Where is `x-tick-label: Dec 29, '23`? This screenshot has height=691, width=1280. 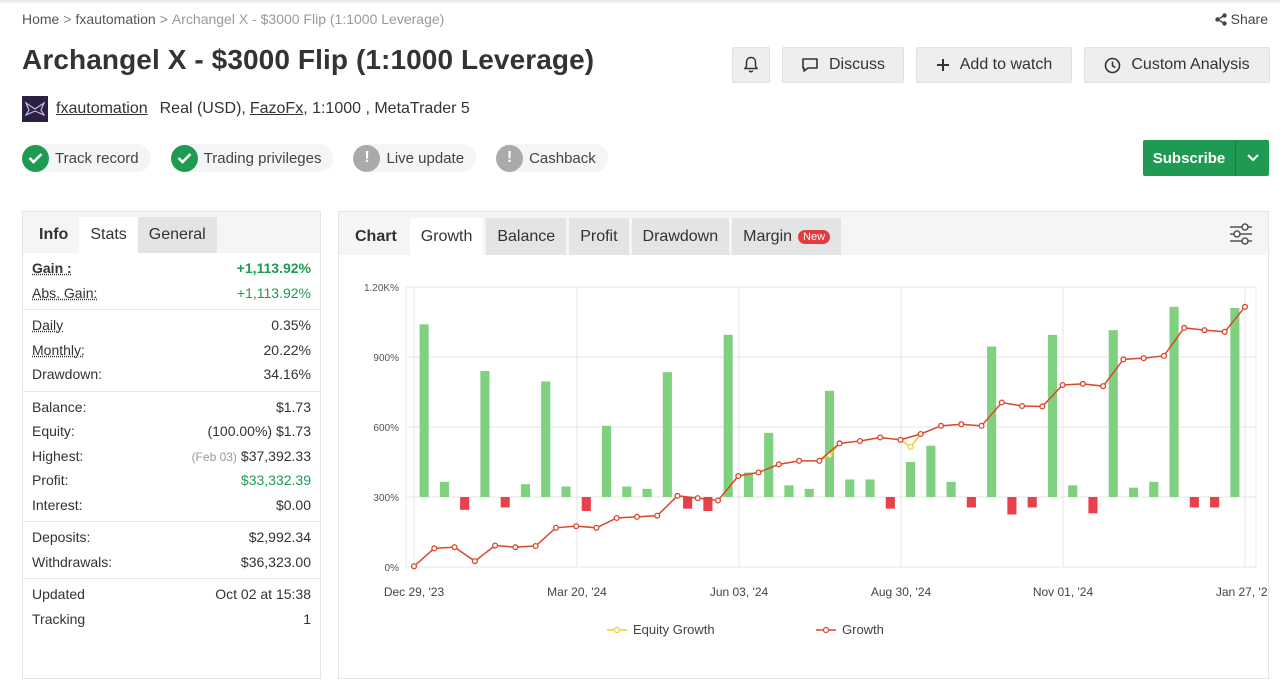 x-tick-label: Dec 29, '23 is located at coordinates (414, 592).